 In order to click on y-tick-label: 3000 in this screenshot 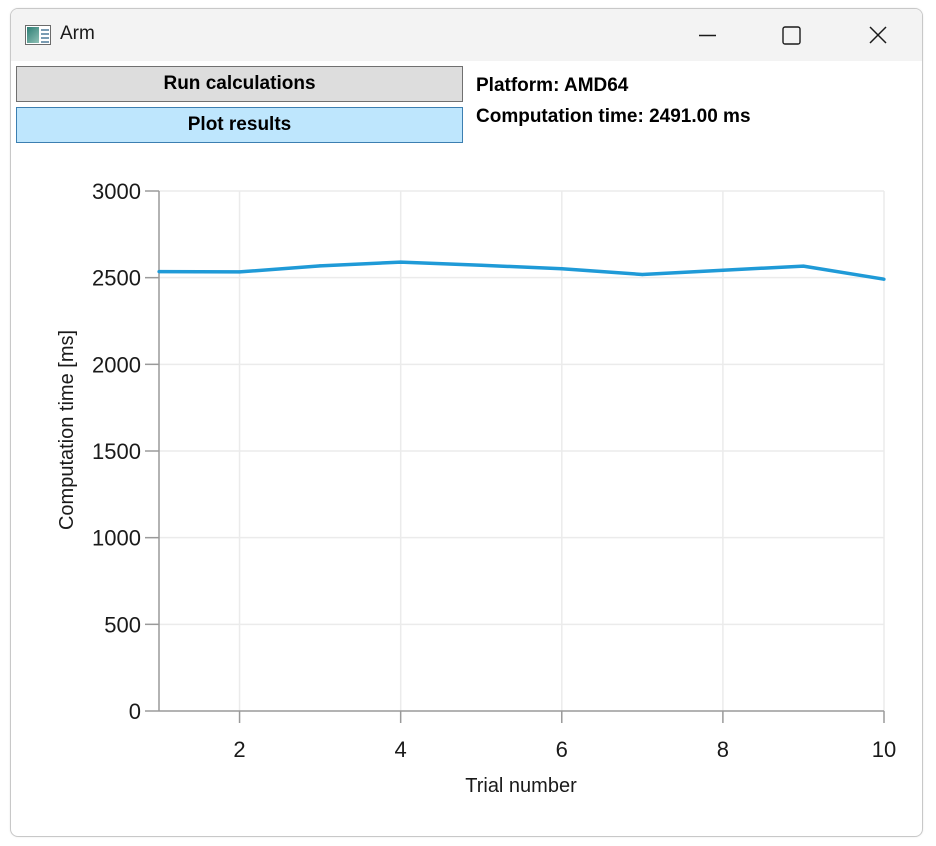, I will do `click(116, 191)`.